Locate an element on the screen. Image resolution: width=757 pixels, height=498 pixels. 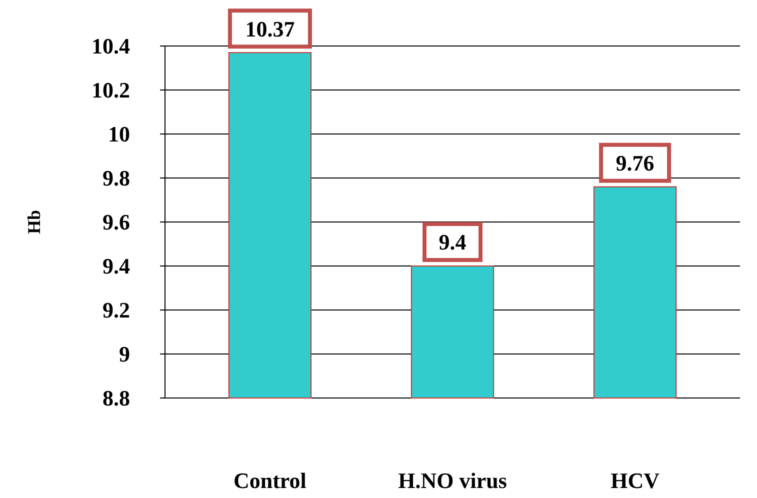
x-tick-label: Control is located at coordinates (269, 480).